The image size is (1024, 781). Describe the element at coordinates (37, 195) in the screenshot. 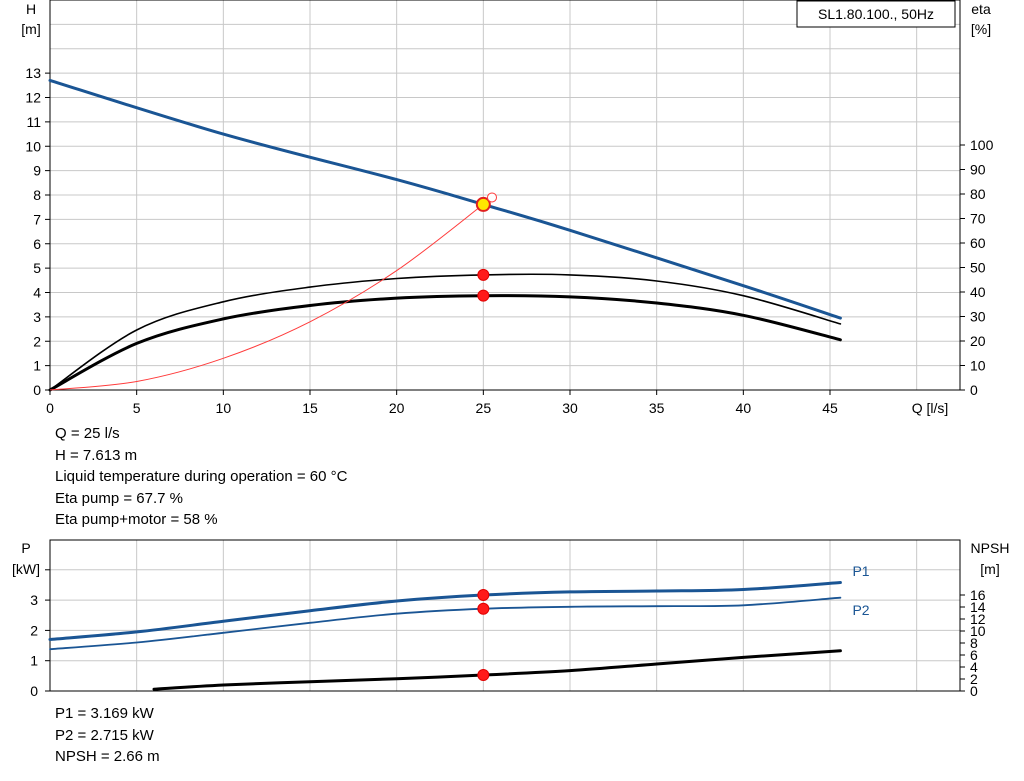

I see `y-tick-label: 8` at that location.